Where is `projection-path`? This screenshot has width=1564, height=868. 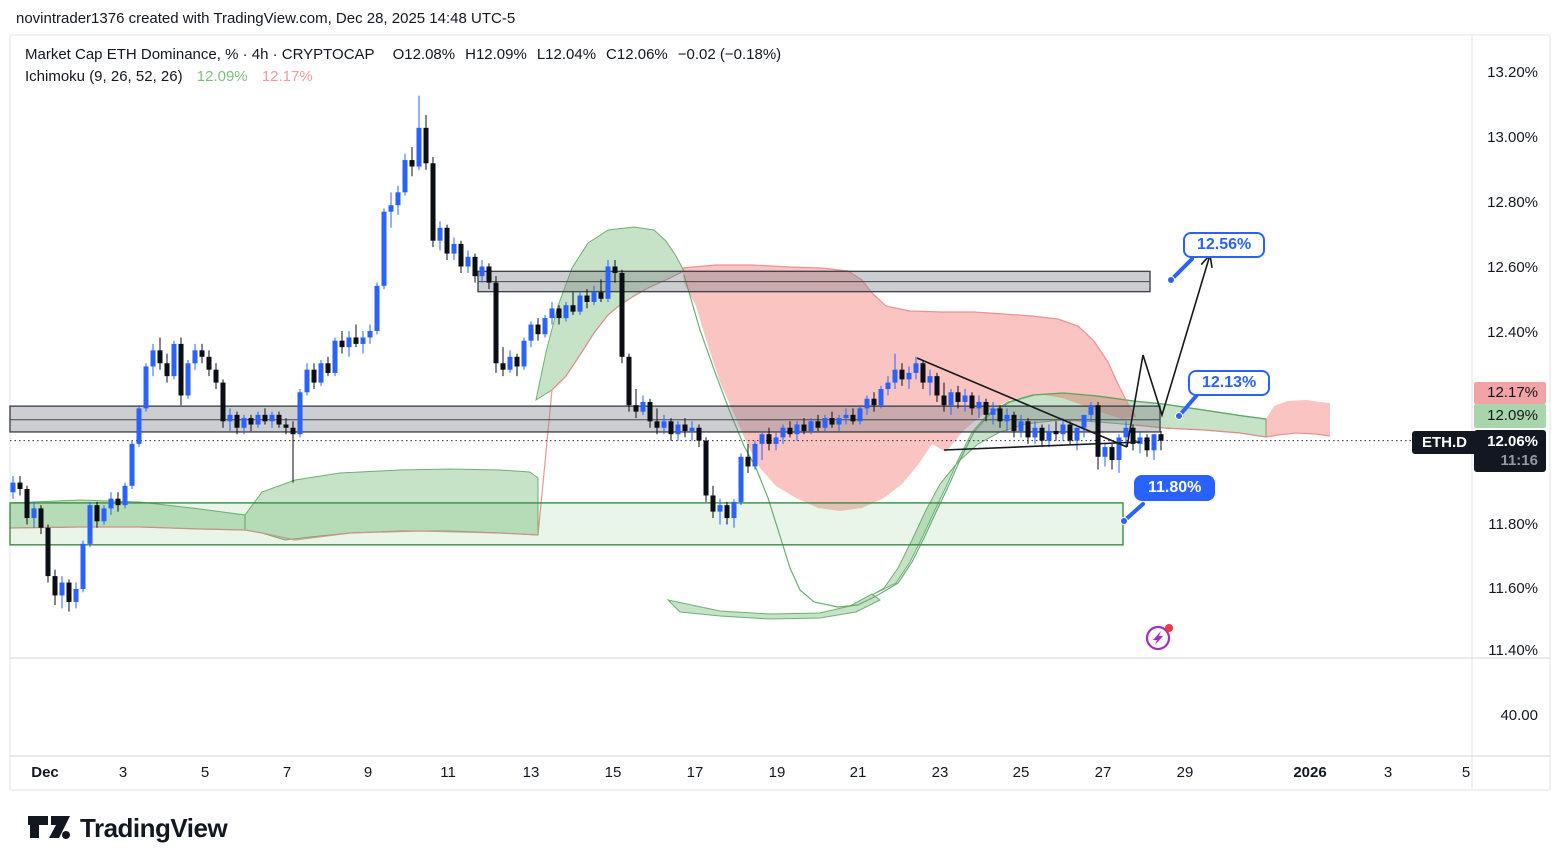 projection-path is located at coordinates (1168, 351).